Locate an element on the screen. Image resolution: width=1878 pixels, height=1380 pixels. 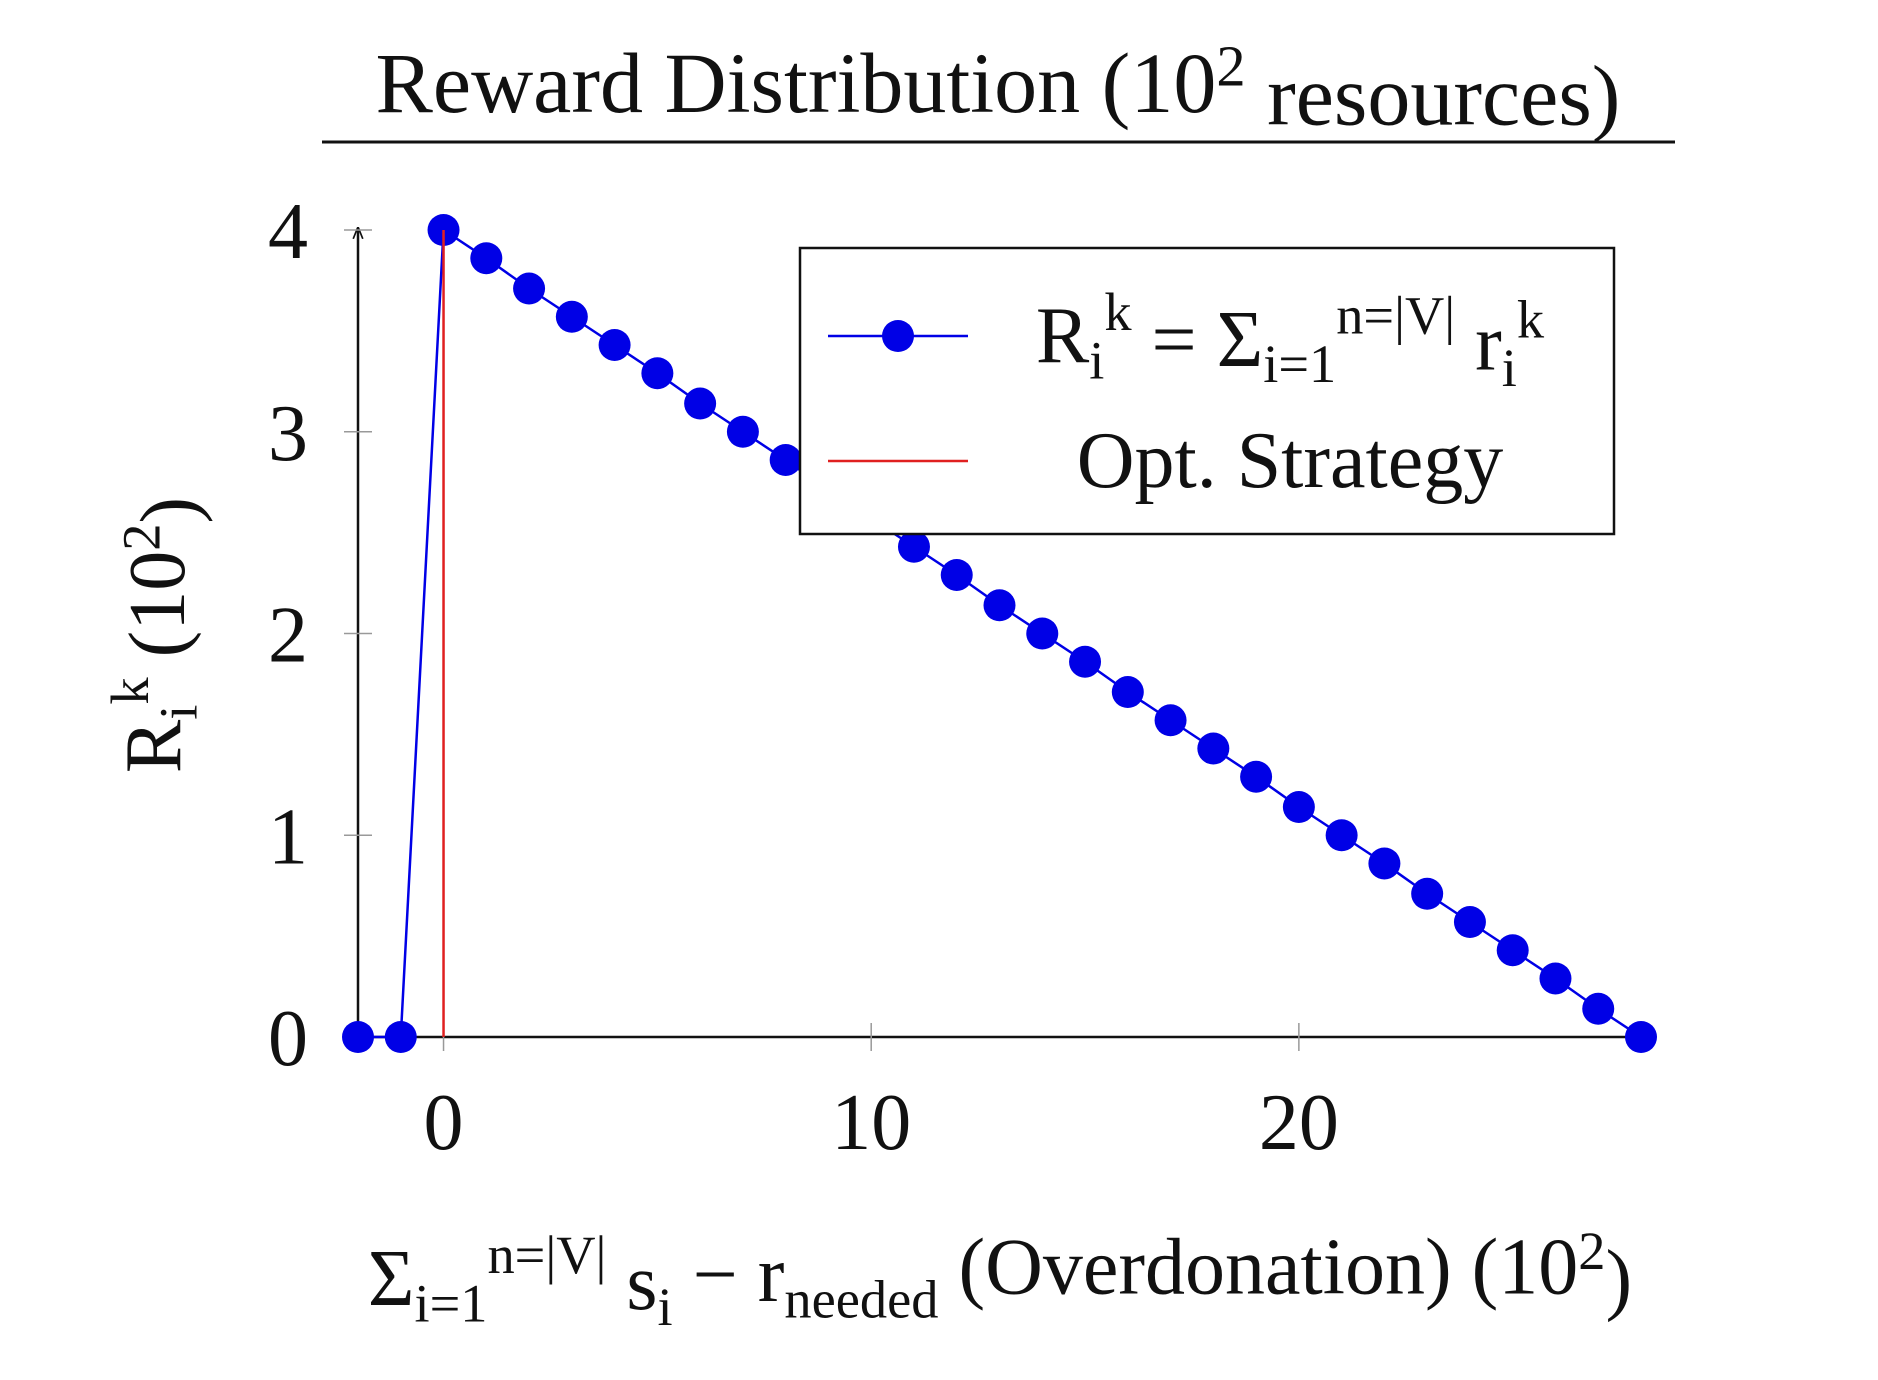
y-tick-label: 0 is located at coordinates (288, 1039).